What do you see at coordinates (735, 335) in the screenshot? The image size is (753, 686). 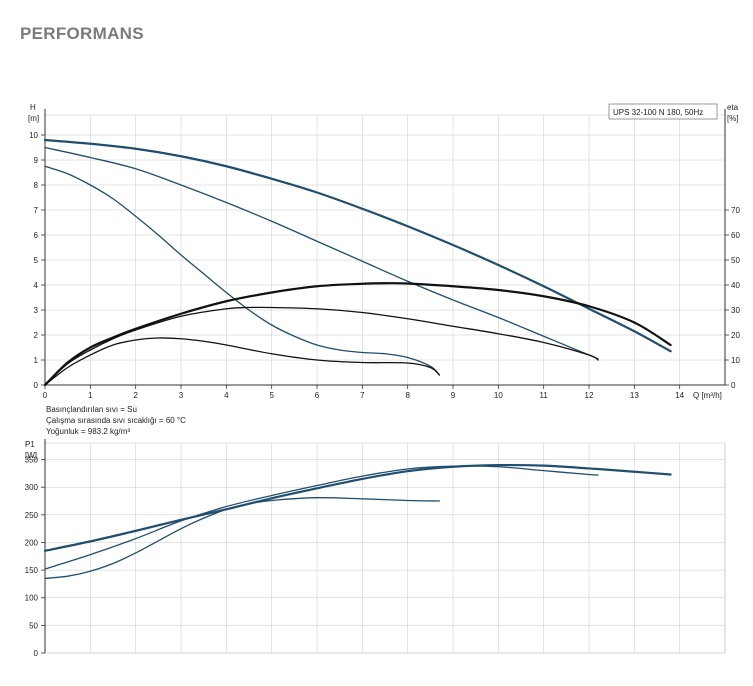 I see `y2-tick-label: 20` at bounding box center [735, 335].